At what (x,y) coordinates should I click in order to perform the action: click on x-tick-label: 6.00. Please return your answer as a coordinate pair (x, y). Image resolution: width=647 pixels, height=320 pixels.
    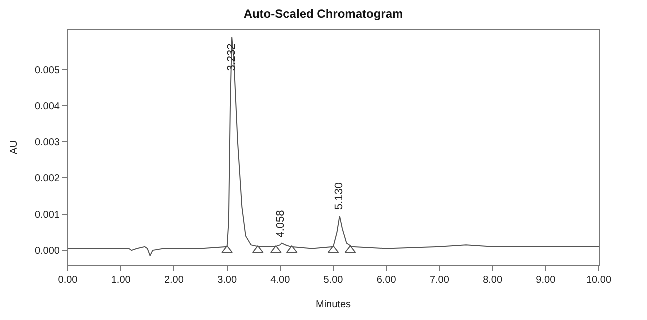
    Looking at the image, I should click on (386, 280).